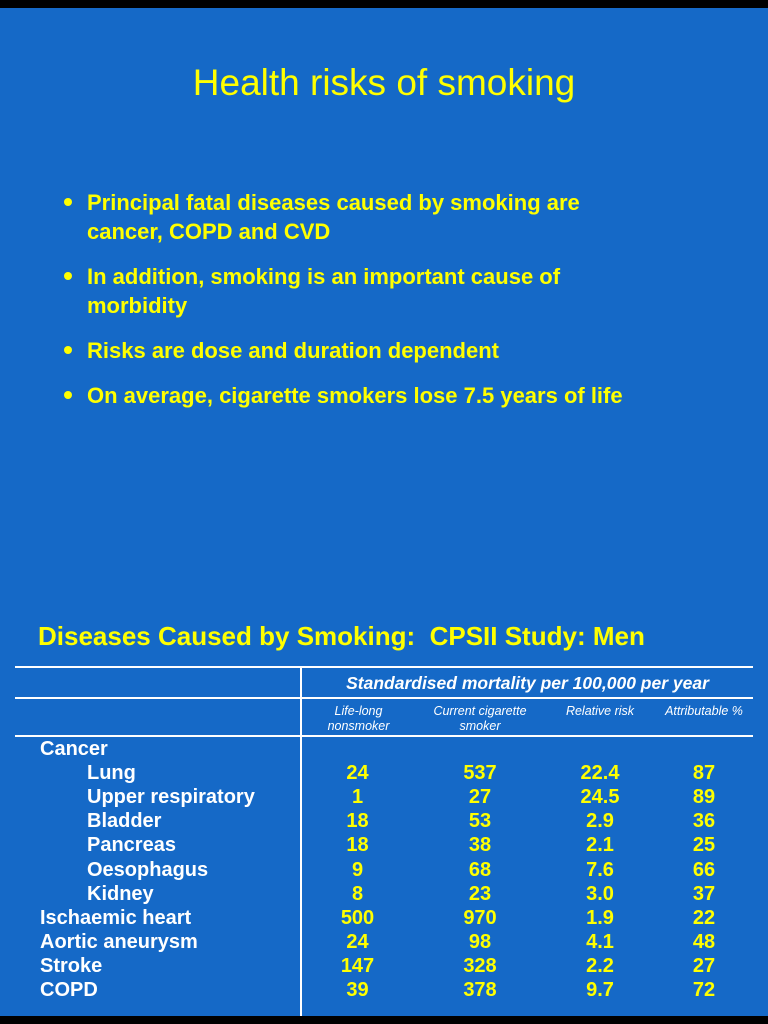 The image size is (768, 1024). What do you see at coordinates (384, 943) in the screenshot?
I see `table-row: Aortic aneurysm 24 98 4.1 48` at bounding box center [384, 943].